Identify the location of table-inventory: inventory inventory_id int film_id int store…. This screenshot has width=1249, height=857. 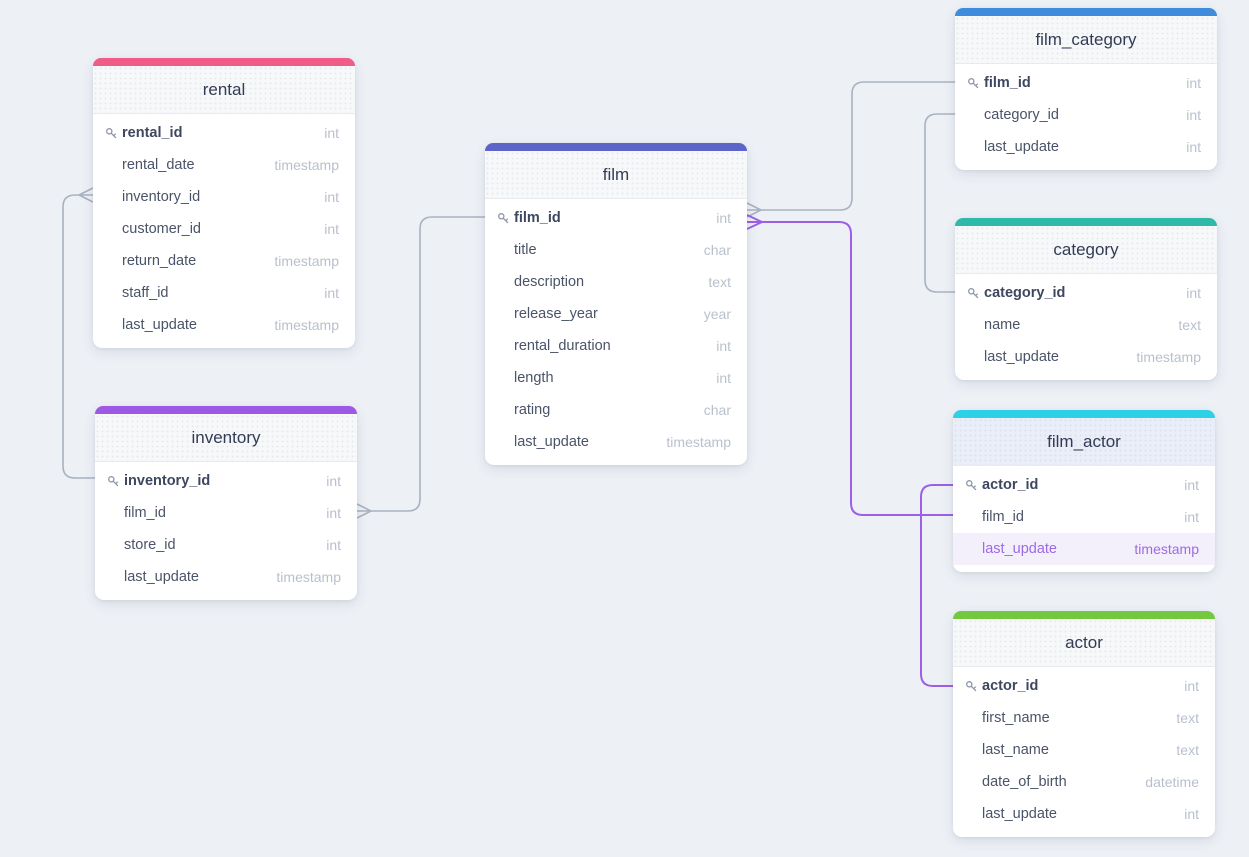
(226, 503).